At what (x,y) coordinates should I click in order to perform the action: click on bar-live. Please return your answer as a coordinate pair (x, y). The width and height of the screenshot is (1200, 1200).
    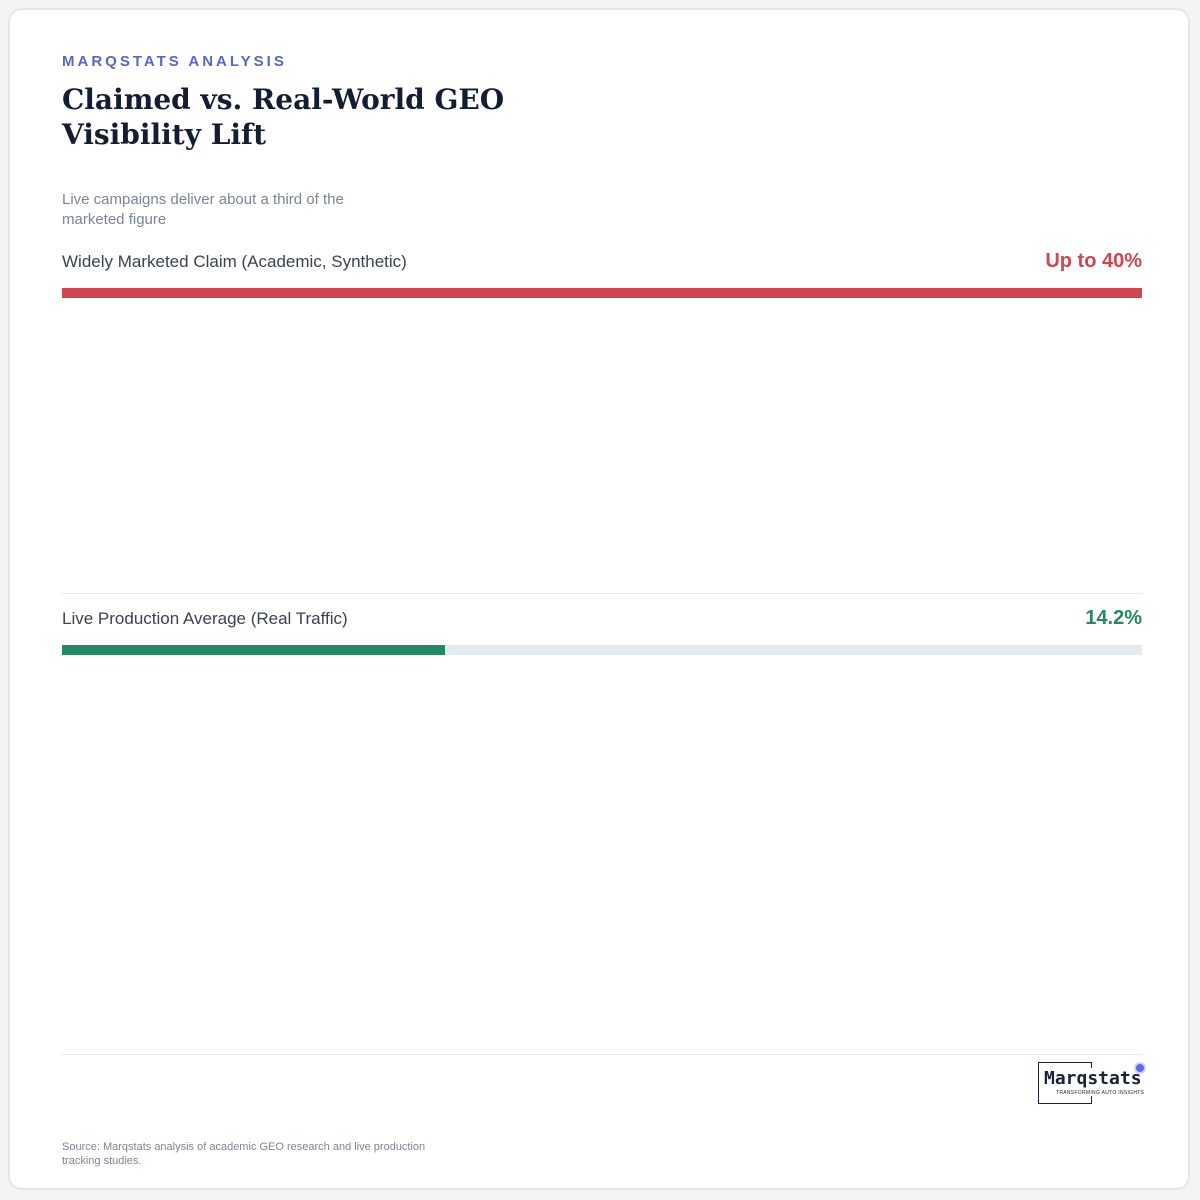
    Looking at the image, I should click on (254, 650).